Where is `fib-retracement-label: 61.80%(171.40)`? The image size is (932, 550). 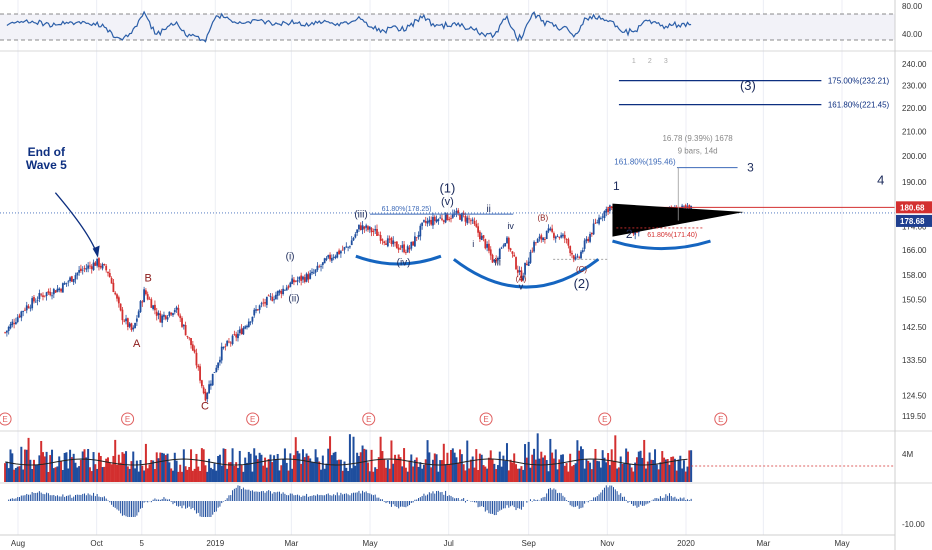
fib-retracement-label: 61.80%(171.40) is located at coordinates (672, 235).